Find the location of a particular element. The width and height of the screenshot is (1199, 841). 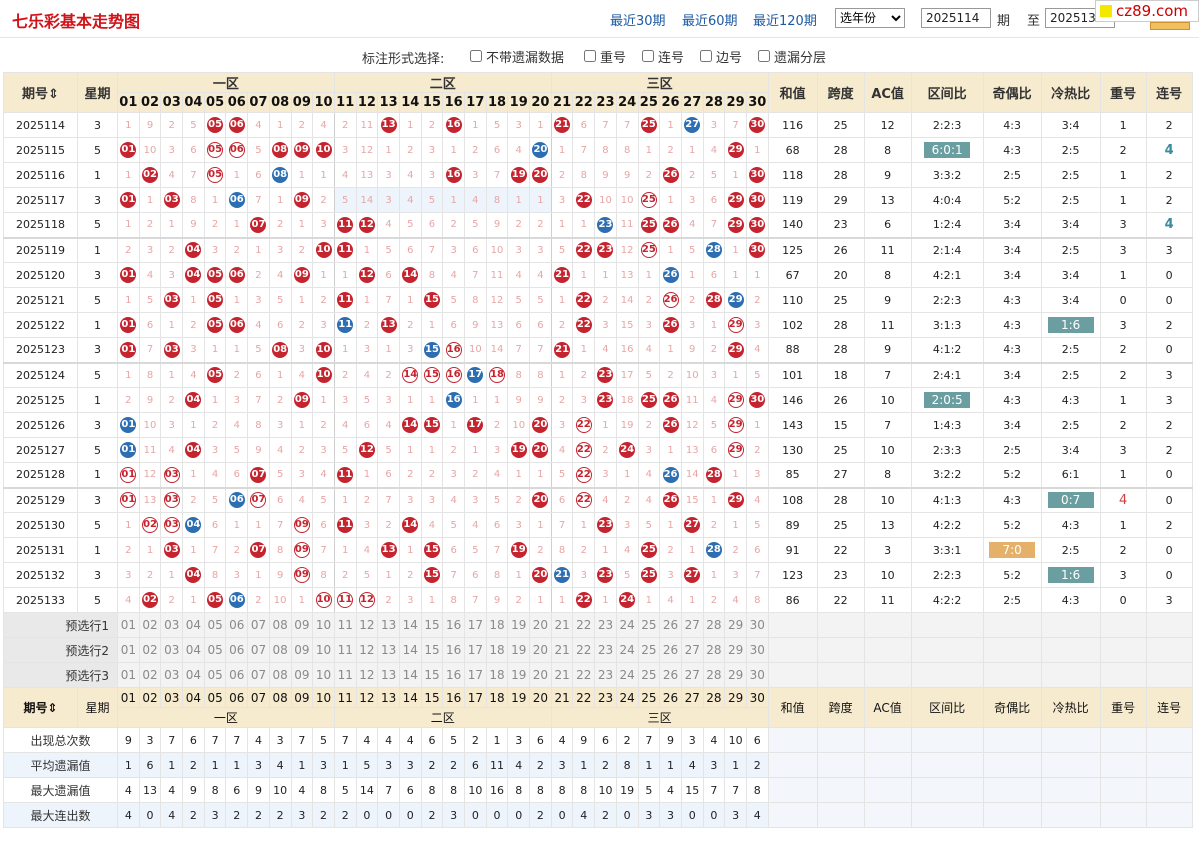

from-period-input is located at coordinates (956, 18).